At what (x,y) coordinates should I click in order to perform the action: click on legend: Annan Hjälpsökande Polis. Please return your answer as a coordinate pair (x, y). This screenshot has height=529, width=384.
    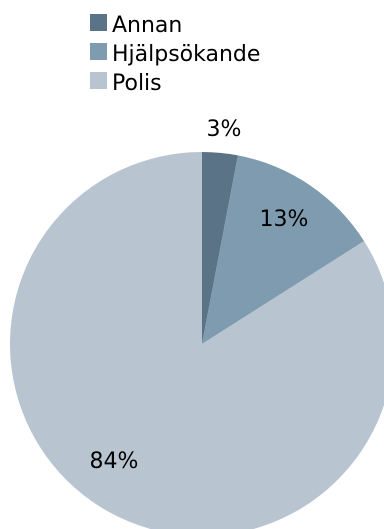
    Looking at the image, I should click on (175, 54).